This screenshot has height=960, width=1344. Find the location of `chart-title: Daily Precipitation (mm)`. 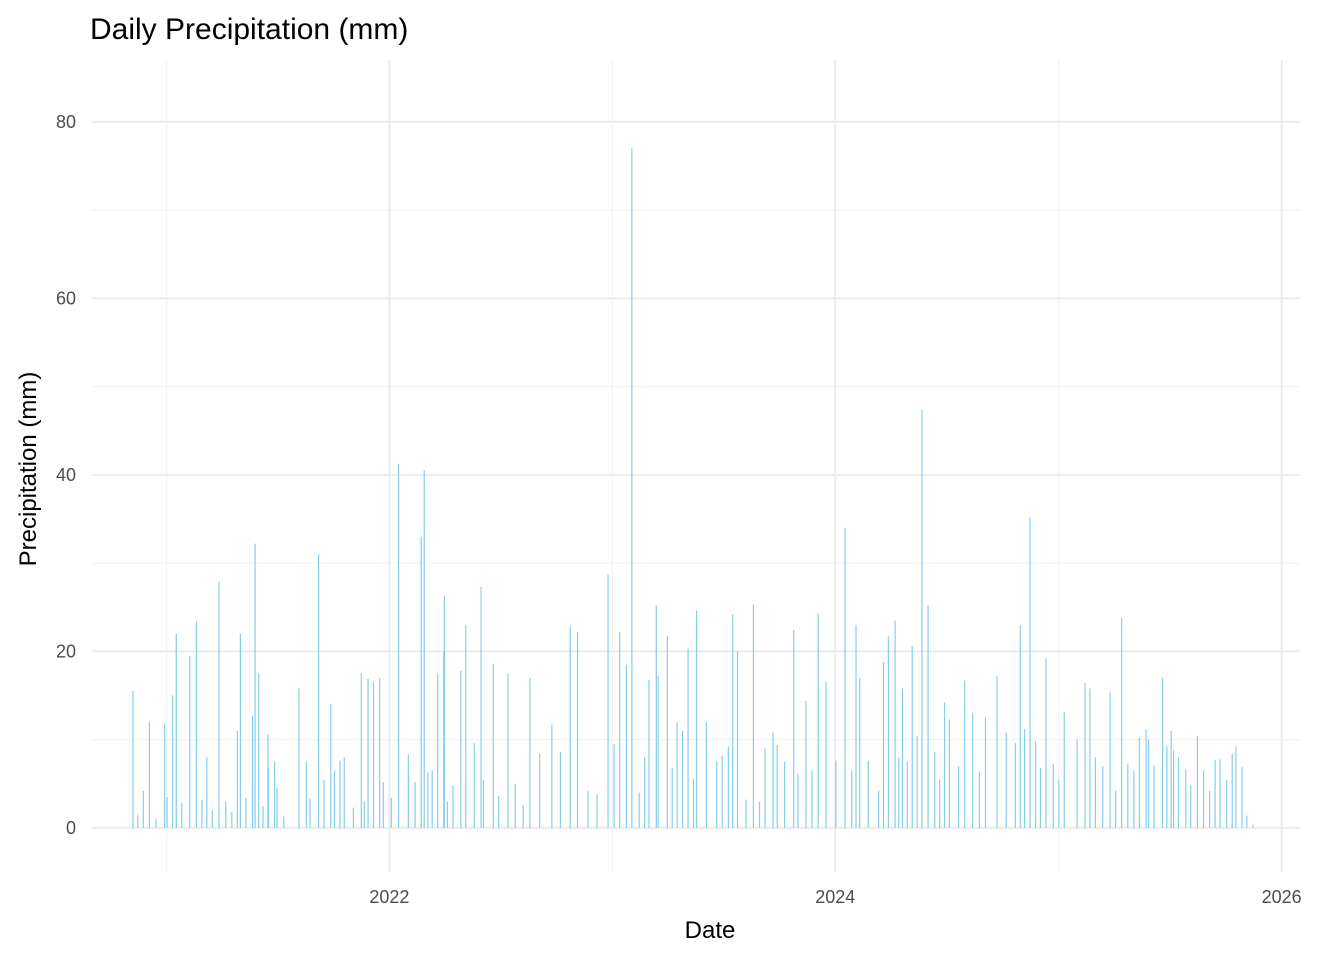

chart-title: Daily Precipitation (mm) is located at coordinates (249, 29).